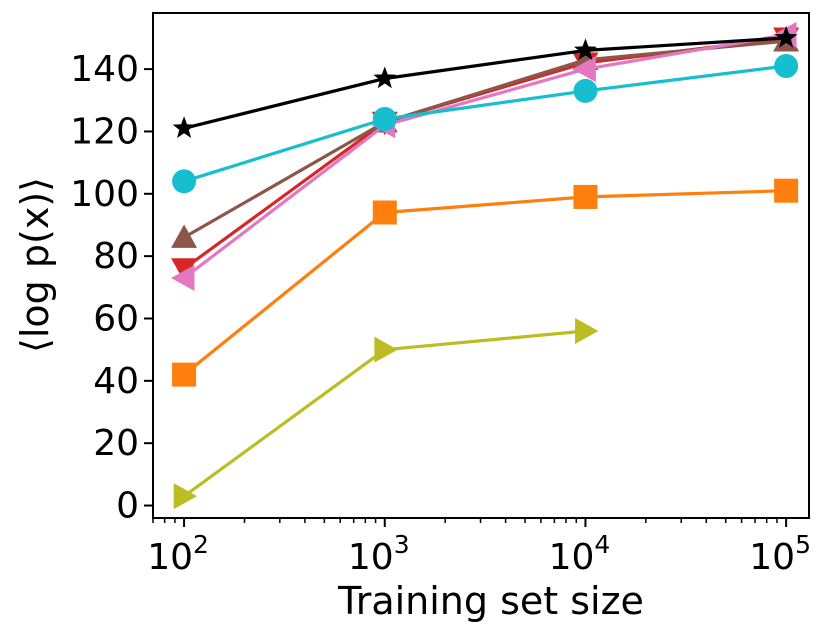 This screenshot has width=831, height=624. What do you see at coordinates (116, 443) in the screenshot?
I see `y-tick-label: 20` at bounding box center [116, 443].